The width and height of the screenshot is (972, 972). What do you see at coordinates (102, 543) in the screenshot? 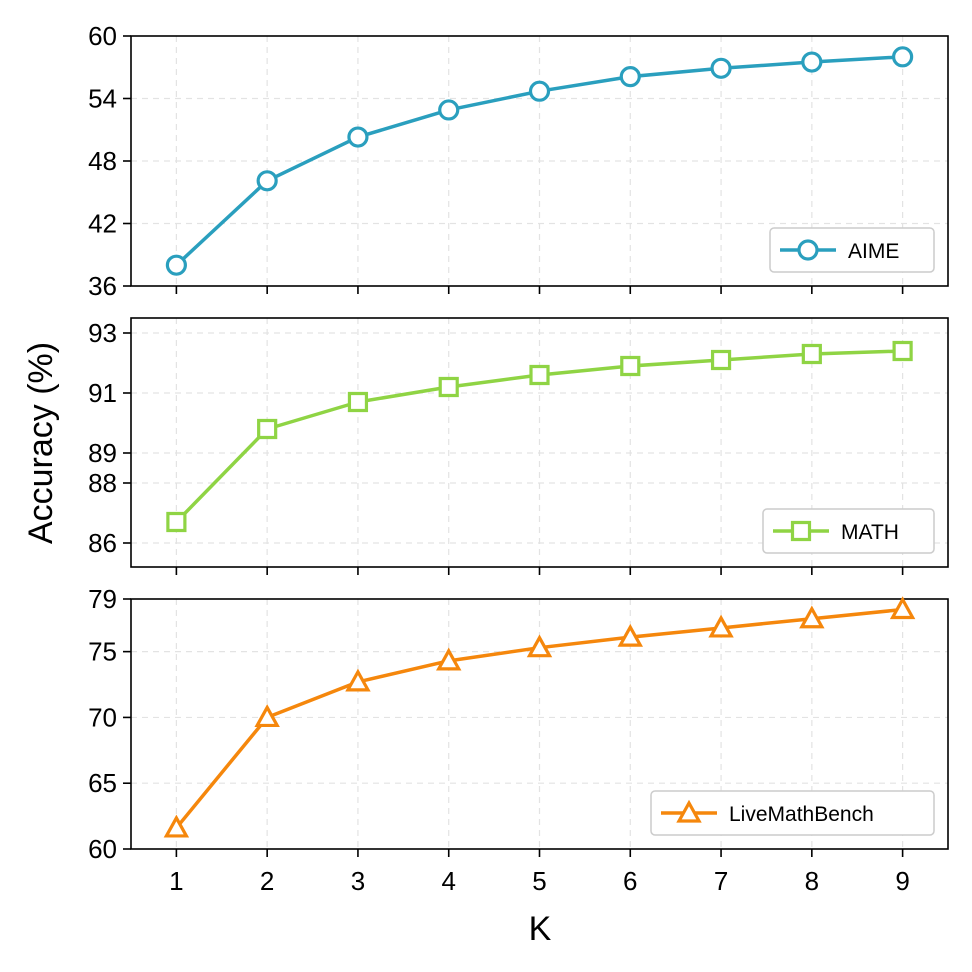
I see `y-tick-label: 86` at bounding box center [102, 543].